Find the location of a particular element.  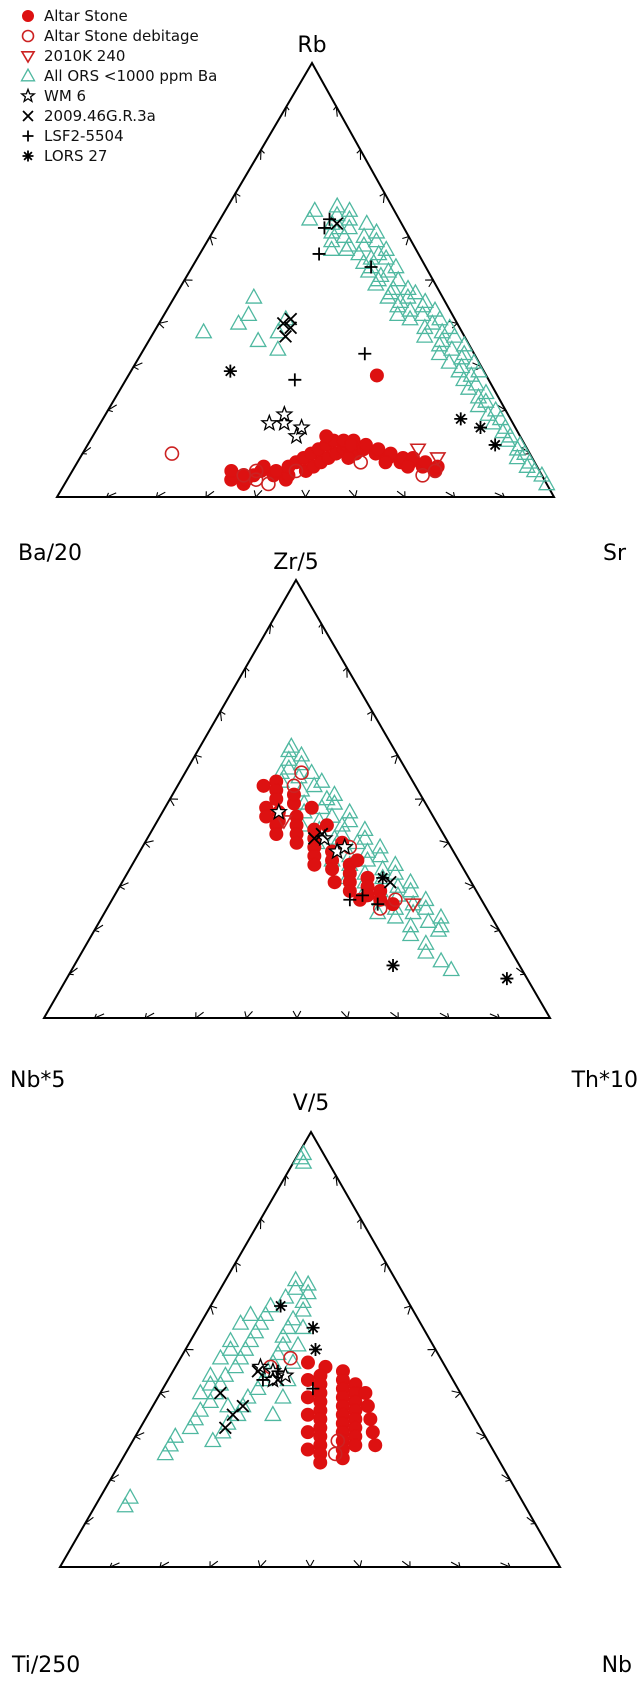

asterisk-icon is located at coordinates (28, 156).